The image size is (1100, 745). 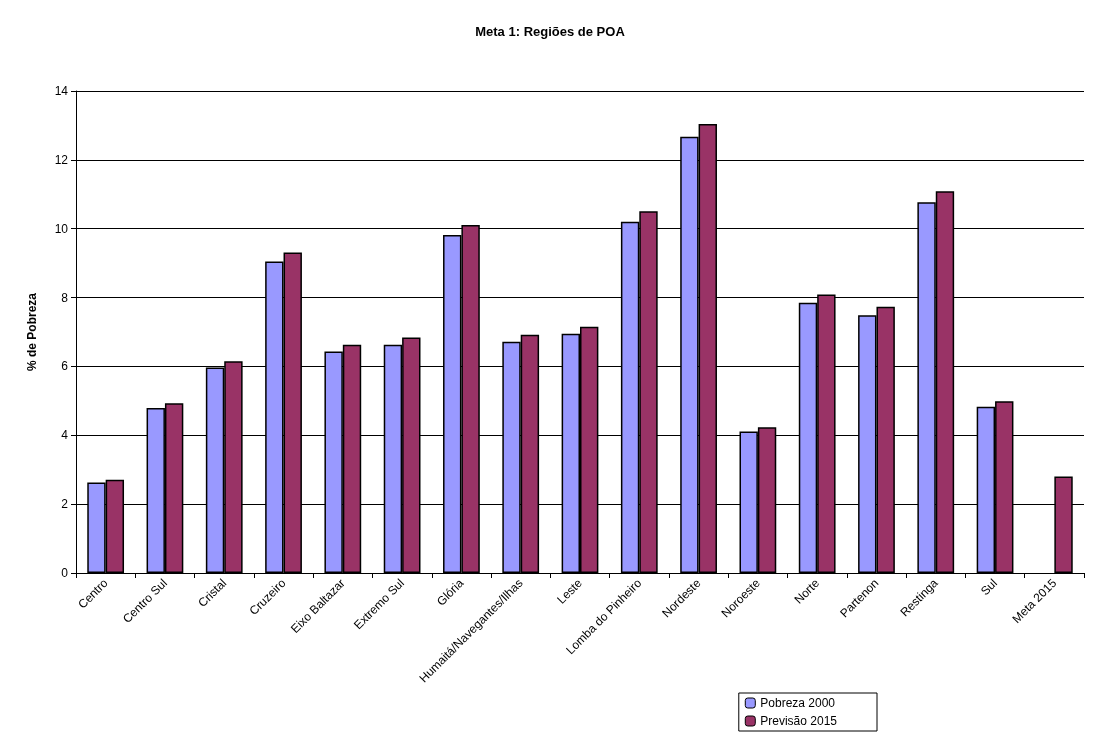 What do you see at coordinates (61, 159) in the screenshot?
I see `y-tick-label: 12` at bounding box center [61, 159].